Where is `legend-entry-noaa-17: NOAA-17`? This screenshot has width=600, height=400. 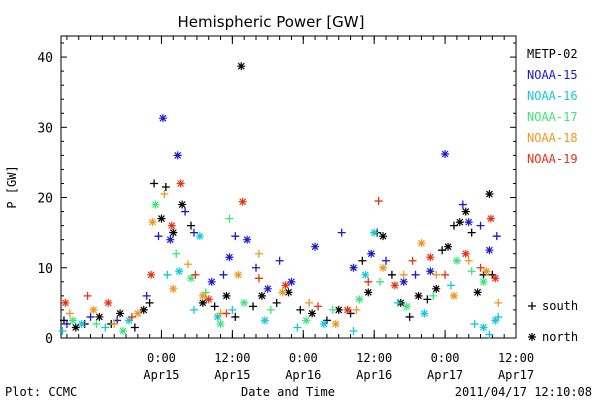 legend-entry-noaa-17: NOAA-17 is located at coordinates (552, 117).